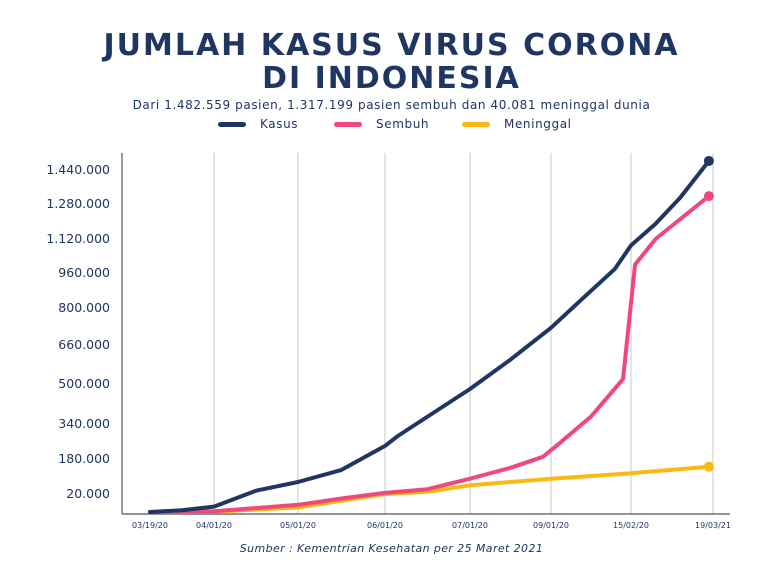 This screenshot has width=783, height=588. I want to click on legend-item-sembuh: Sembuh, so click(381, 124).